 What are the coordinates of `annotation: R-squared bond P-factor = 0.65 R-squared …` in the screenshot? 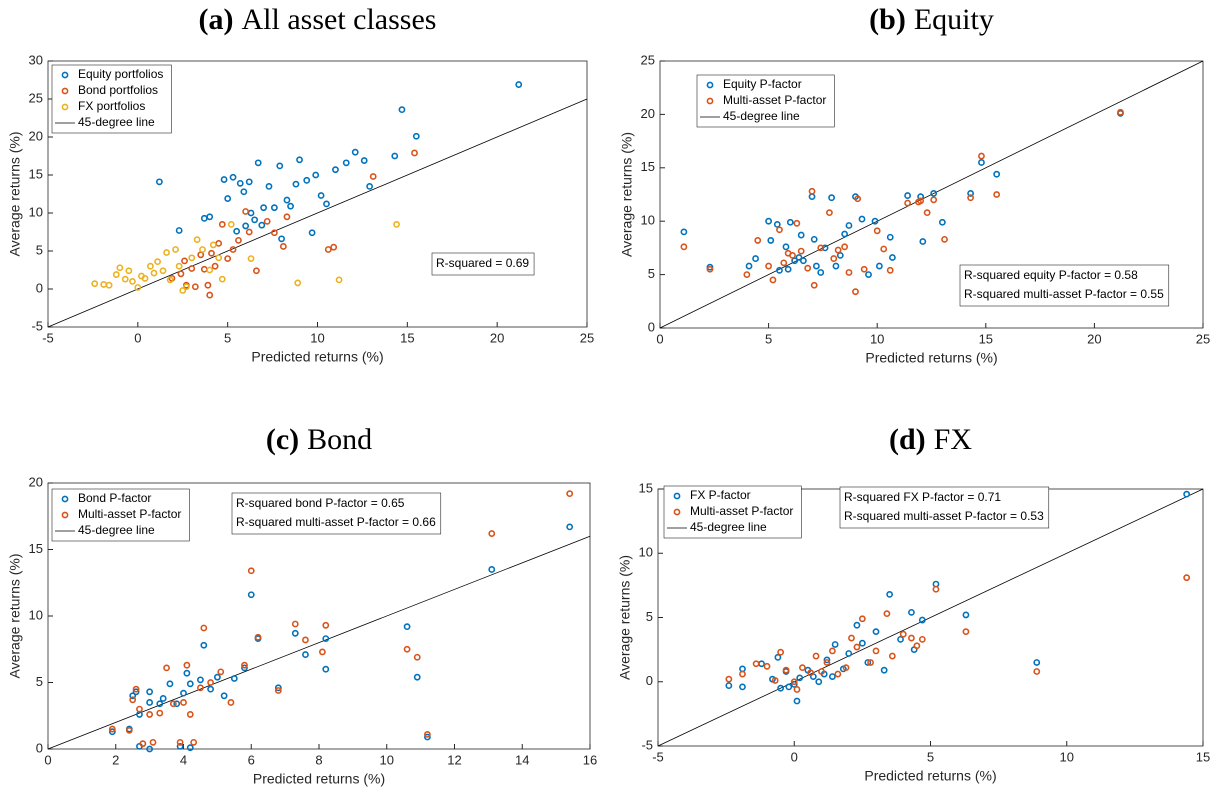 It's located at (336, 513).